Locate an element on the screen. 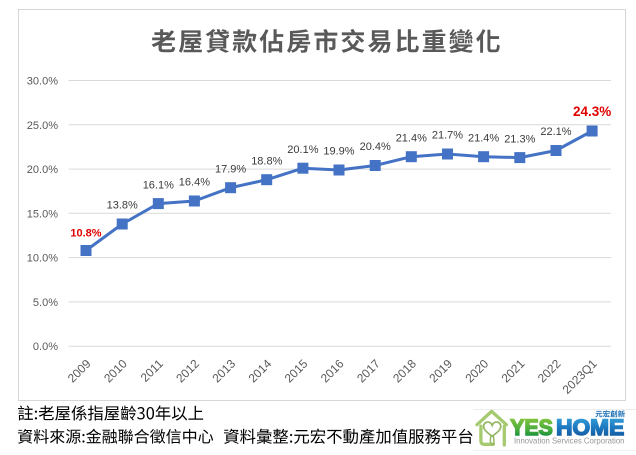  svg-text: 16.1% is located at coordinates (158, 185).